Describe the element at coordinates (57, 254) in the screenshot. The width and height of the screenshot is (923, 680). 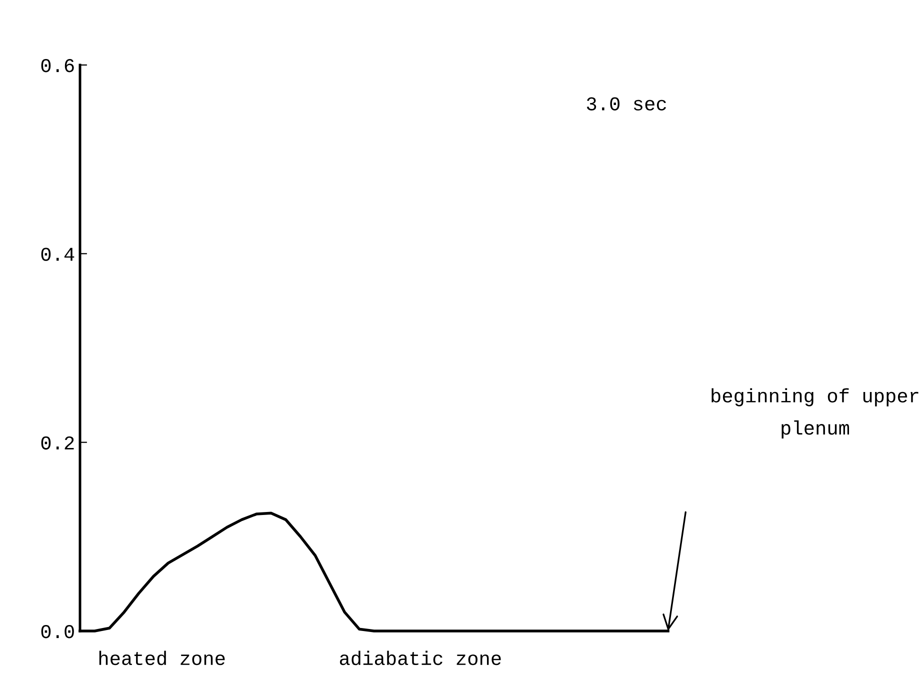
I see `y-tick-label: 0.4` at that location.